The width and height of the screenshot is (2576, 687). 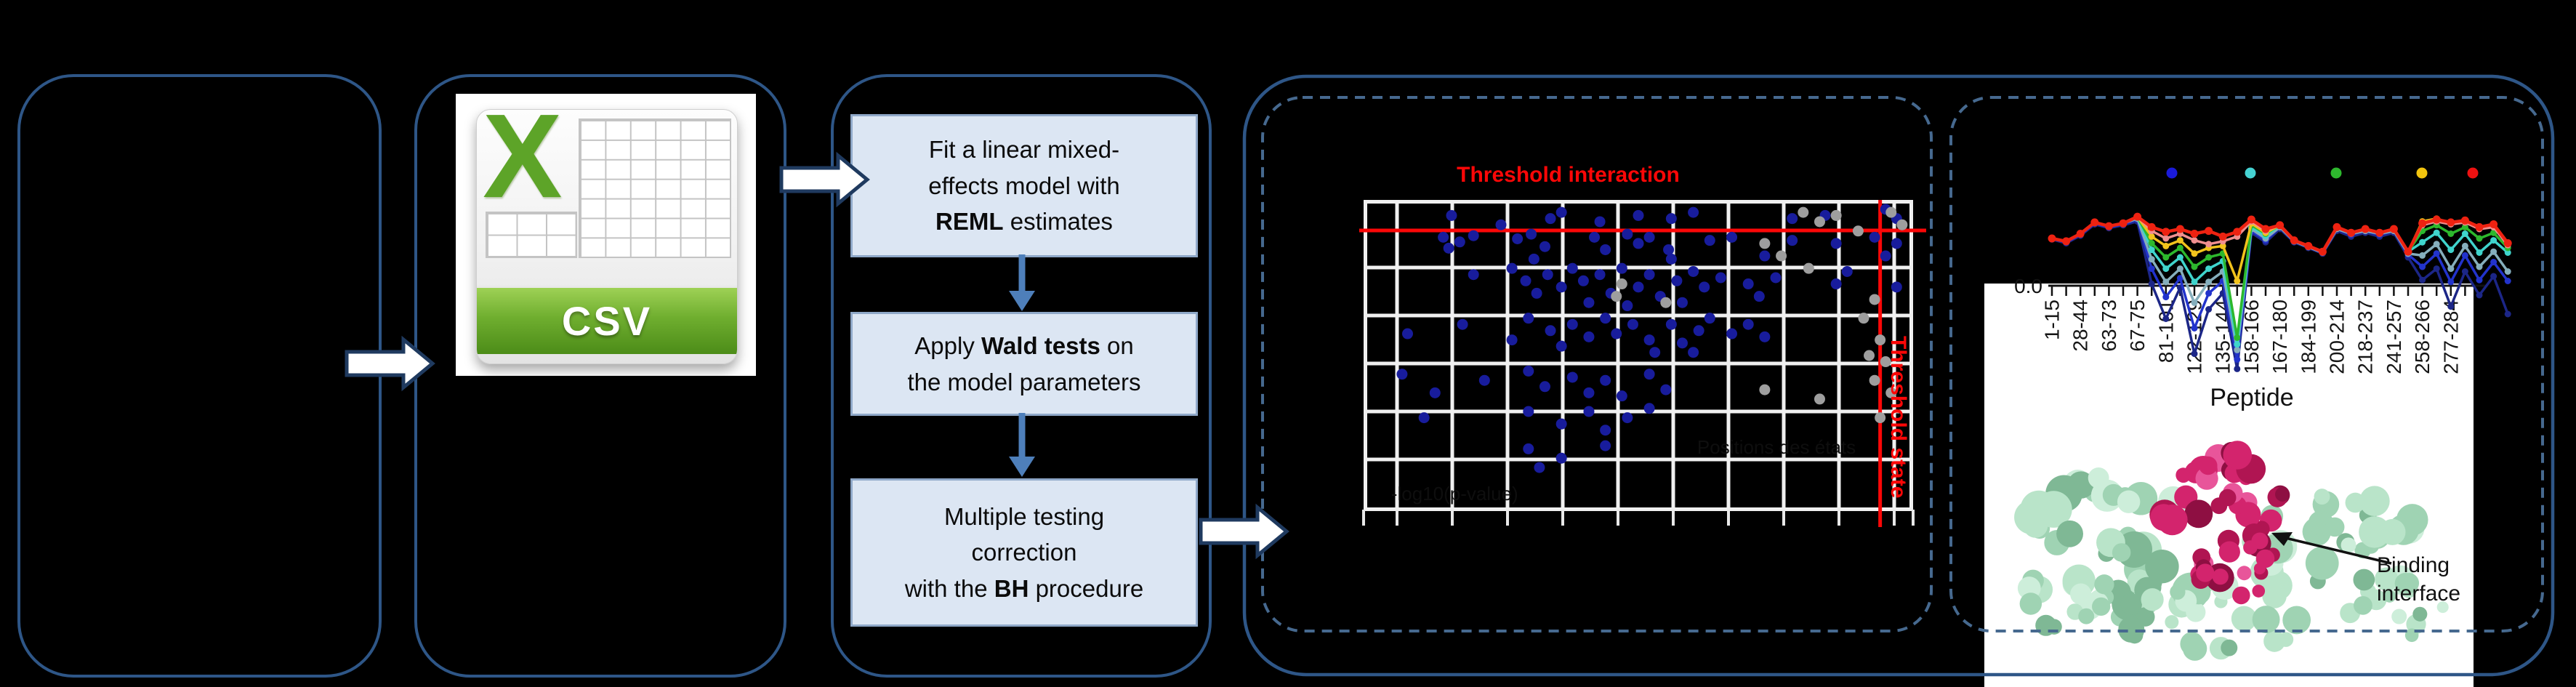 I want to click on csv-file-image: X CSV, so click(x=606, y=235).